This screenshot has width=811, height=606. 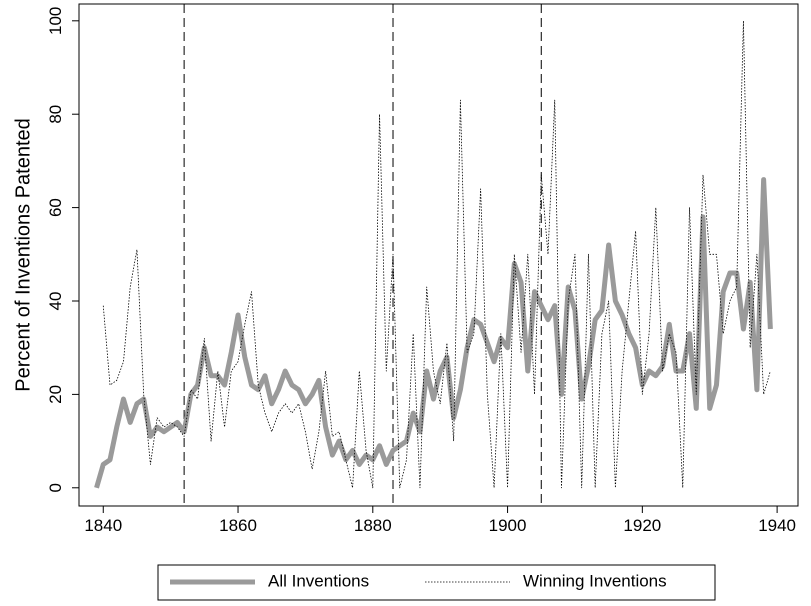 What do you see at coordinates (23, 255) in the screenshot?
I see `y-axis-label: Percent of Inventions Patented` at bounding box center [23, 255].